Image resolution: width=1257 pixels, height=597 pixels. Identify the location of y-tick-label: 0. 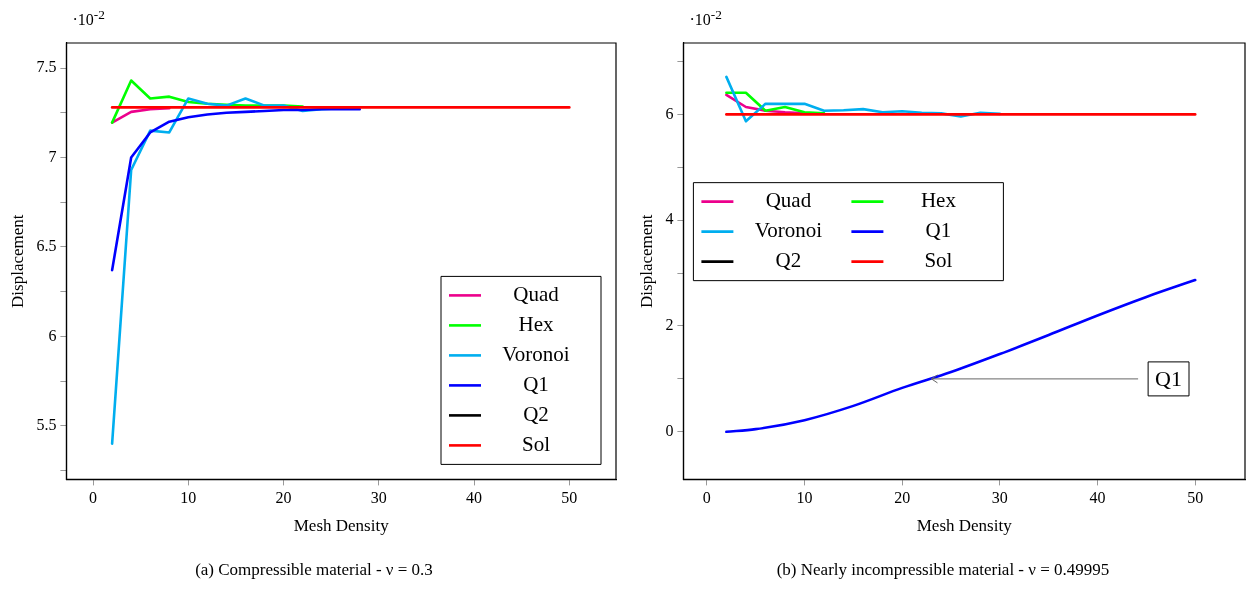
(669, 430).